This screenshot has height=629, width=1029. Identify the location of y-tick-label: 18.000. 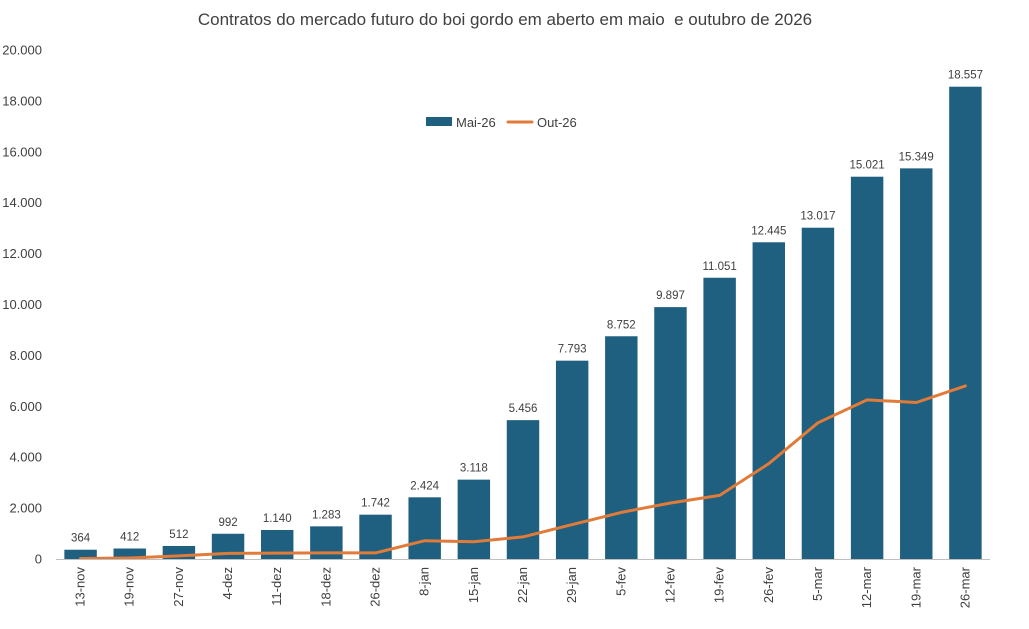
(22, 100).